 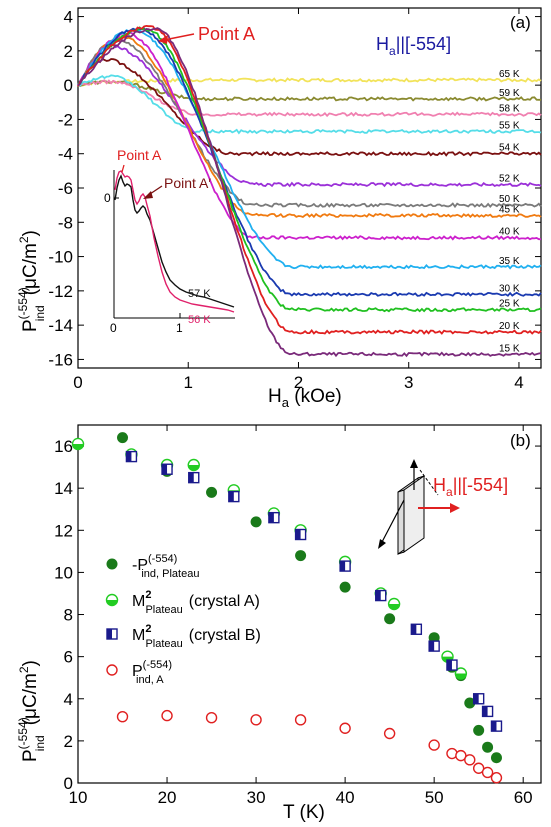 What do you see at coordinates (65, 188) in the screenshot?
I see `panel-a-y-tick-label: -6` at bounding box center [65, 188].